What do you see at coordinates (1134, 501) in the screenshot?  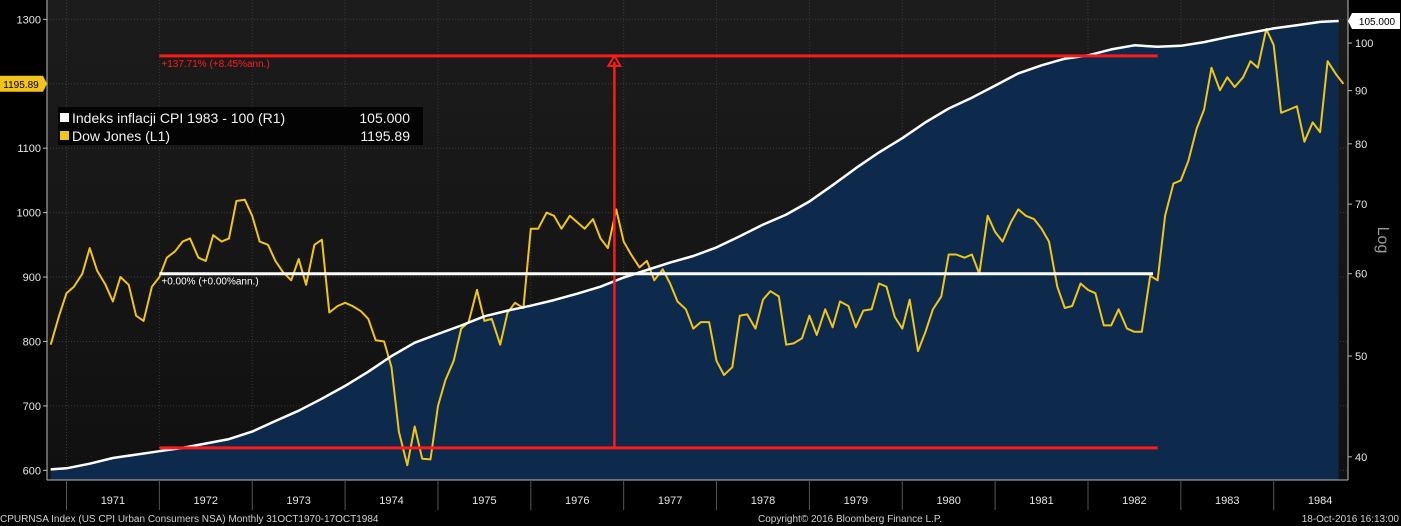 I see `x-tick-label: 1982` at bounding box center [1134, 501].